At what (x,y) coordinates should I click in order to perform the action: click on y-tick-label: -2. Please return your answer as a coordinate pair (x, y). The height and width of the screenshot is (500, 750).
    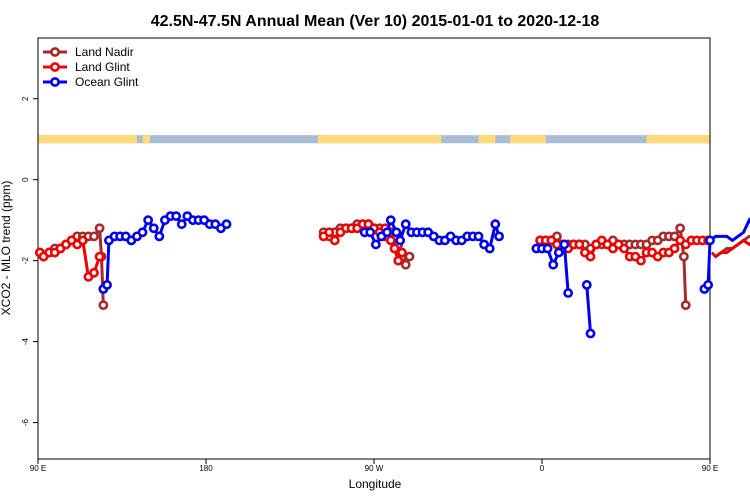
    Looking at the image, I should click on (25, 261).